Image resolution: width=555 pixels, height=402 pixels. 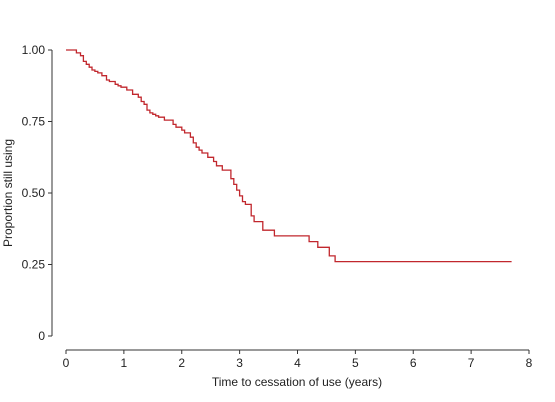 What do you see at coordinates (8, 193) in the screenshot?
I see `y-axis-title: Proportion still using` at bounding box center [8, 193].